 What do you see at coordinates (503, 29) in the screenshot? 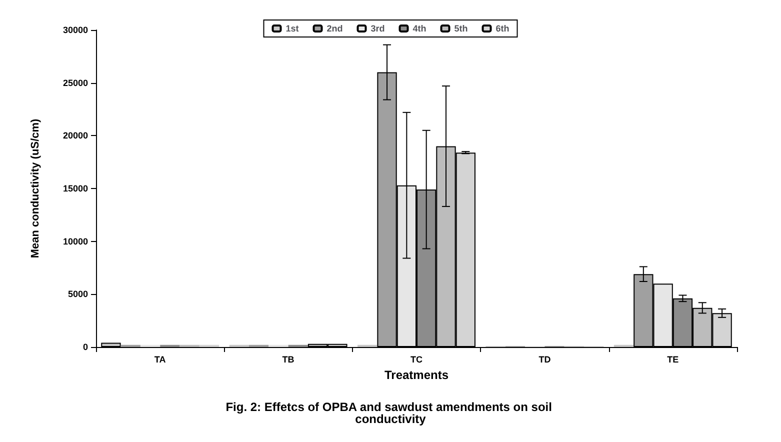
I see `legend-label: 6th` at bounding box center [503, 29].